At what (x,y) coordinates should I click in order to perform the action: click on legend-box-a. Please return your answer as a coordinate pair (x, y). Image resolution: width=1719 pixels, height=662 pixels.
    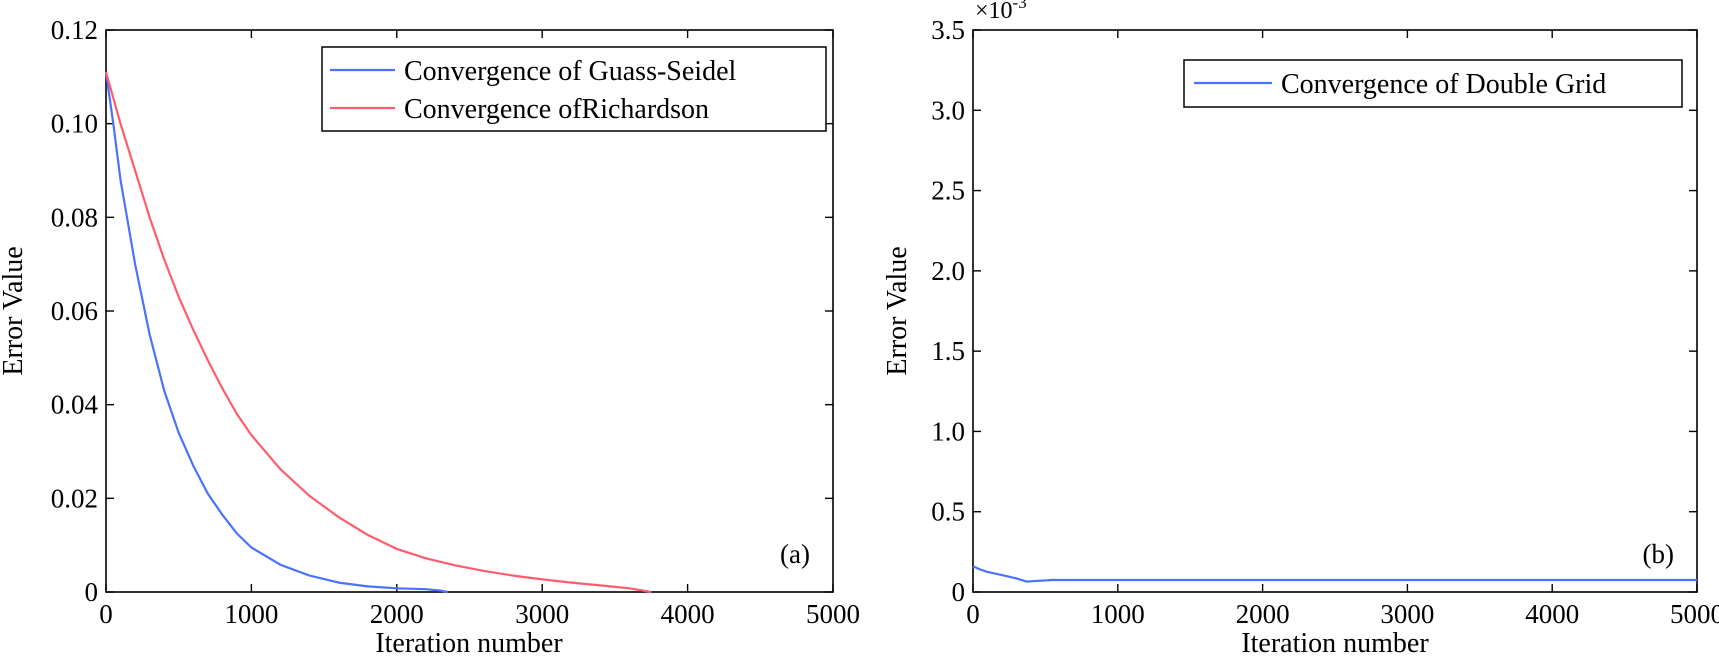
    Looking at the image, I should click on (574, 89).